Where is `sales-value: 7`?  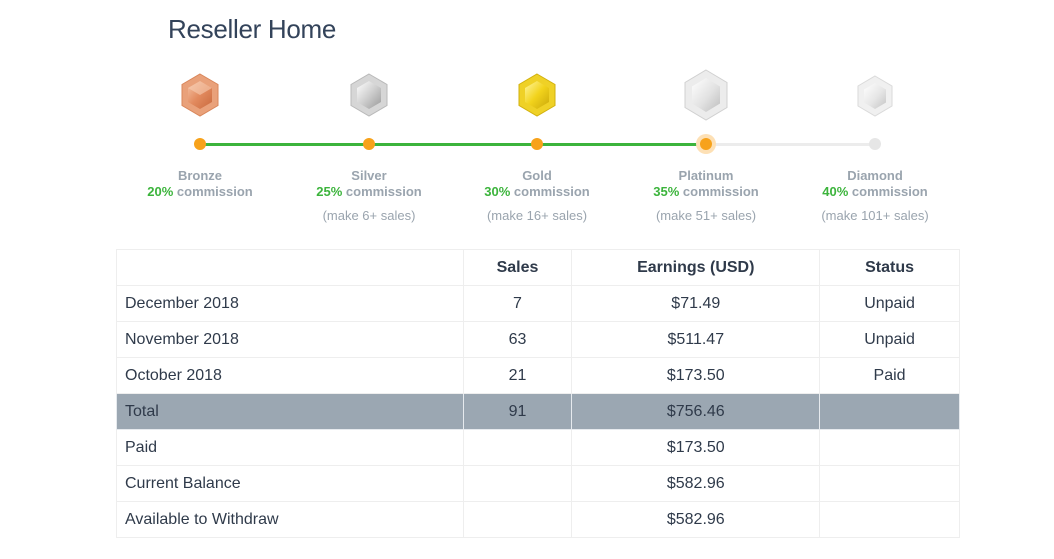
sales-value: 7 is located at coordinates (517, 303).